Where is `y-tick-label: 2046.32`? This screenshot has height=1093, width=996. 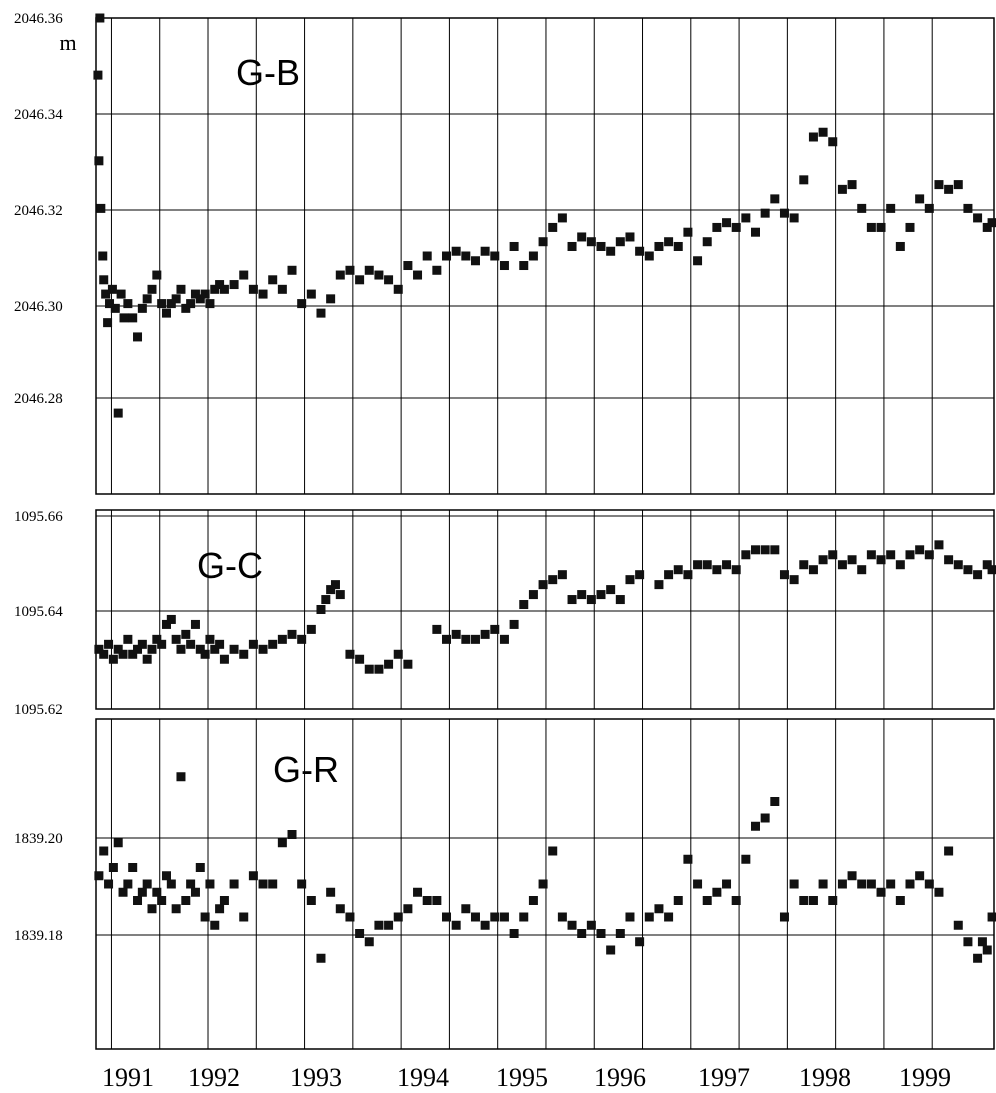
y-tick-label: 2046.32 is located at coordinates (38, 211).